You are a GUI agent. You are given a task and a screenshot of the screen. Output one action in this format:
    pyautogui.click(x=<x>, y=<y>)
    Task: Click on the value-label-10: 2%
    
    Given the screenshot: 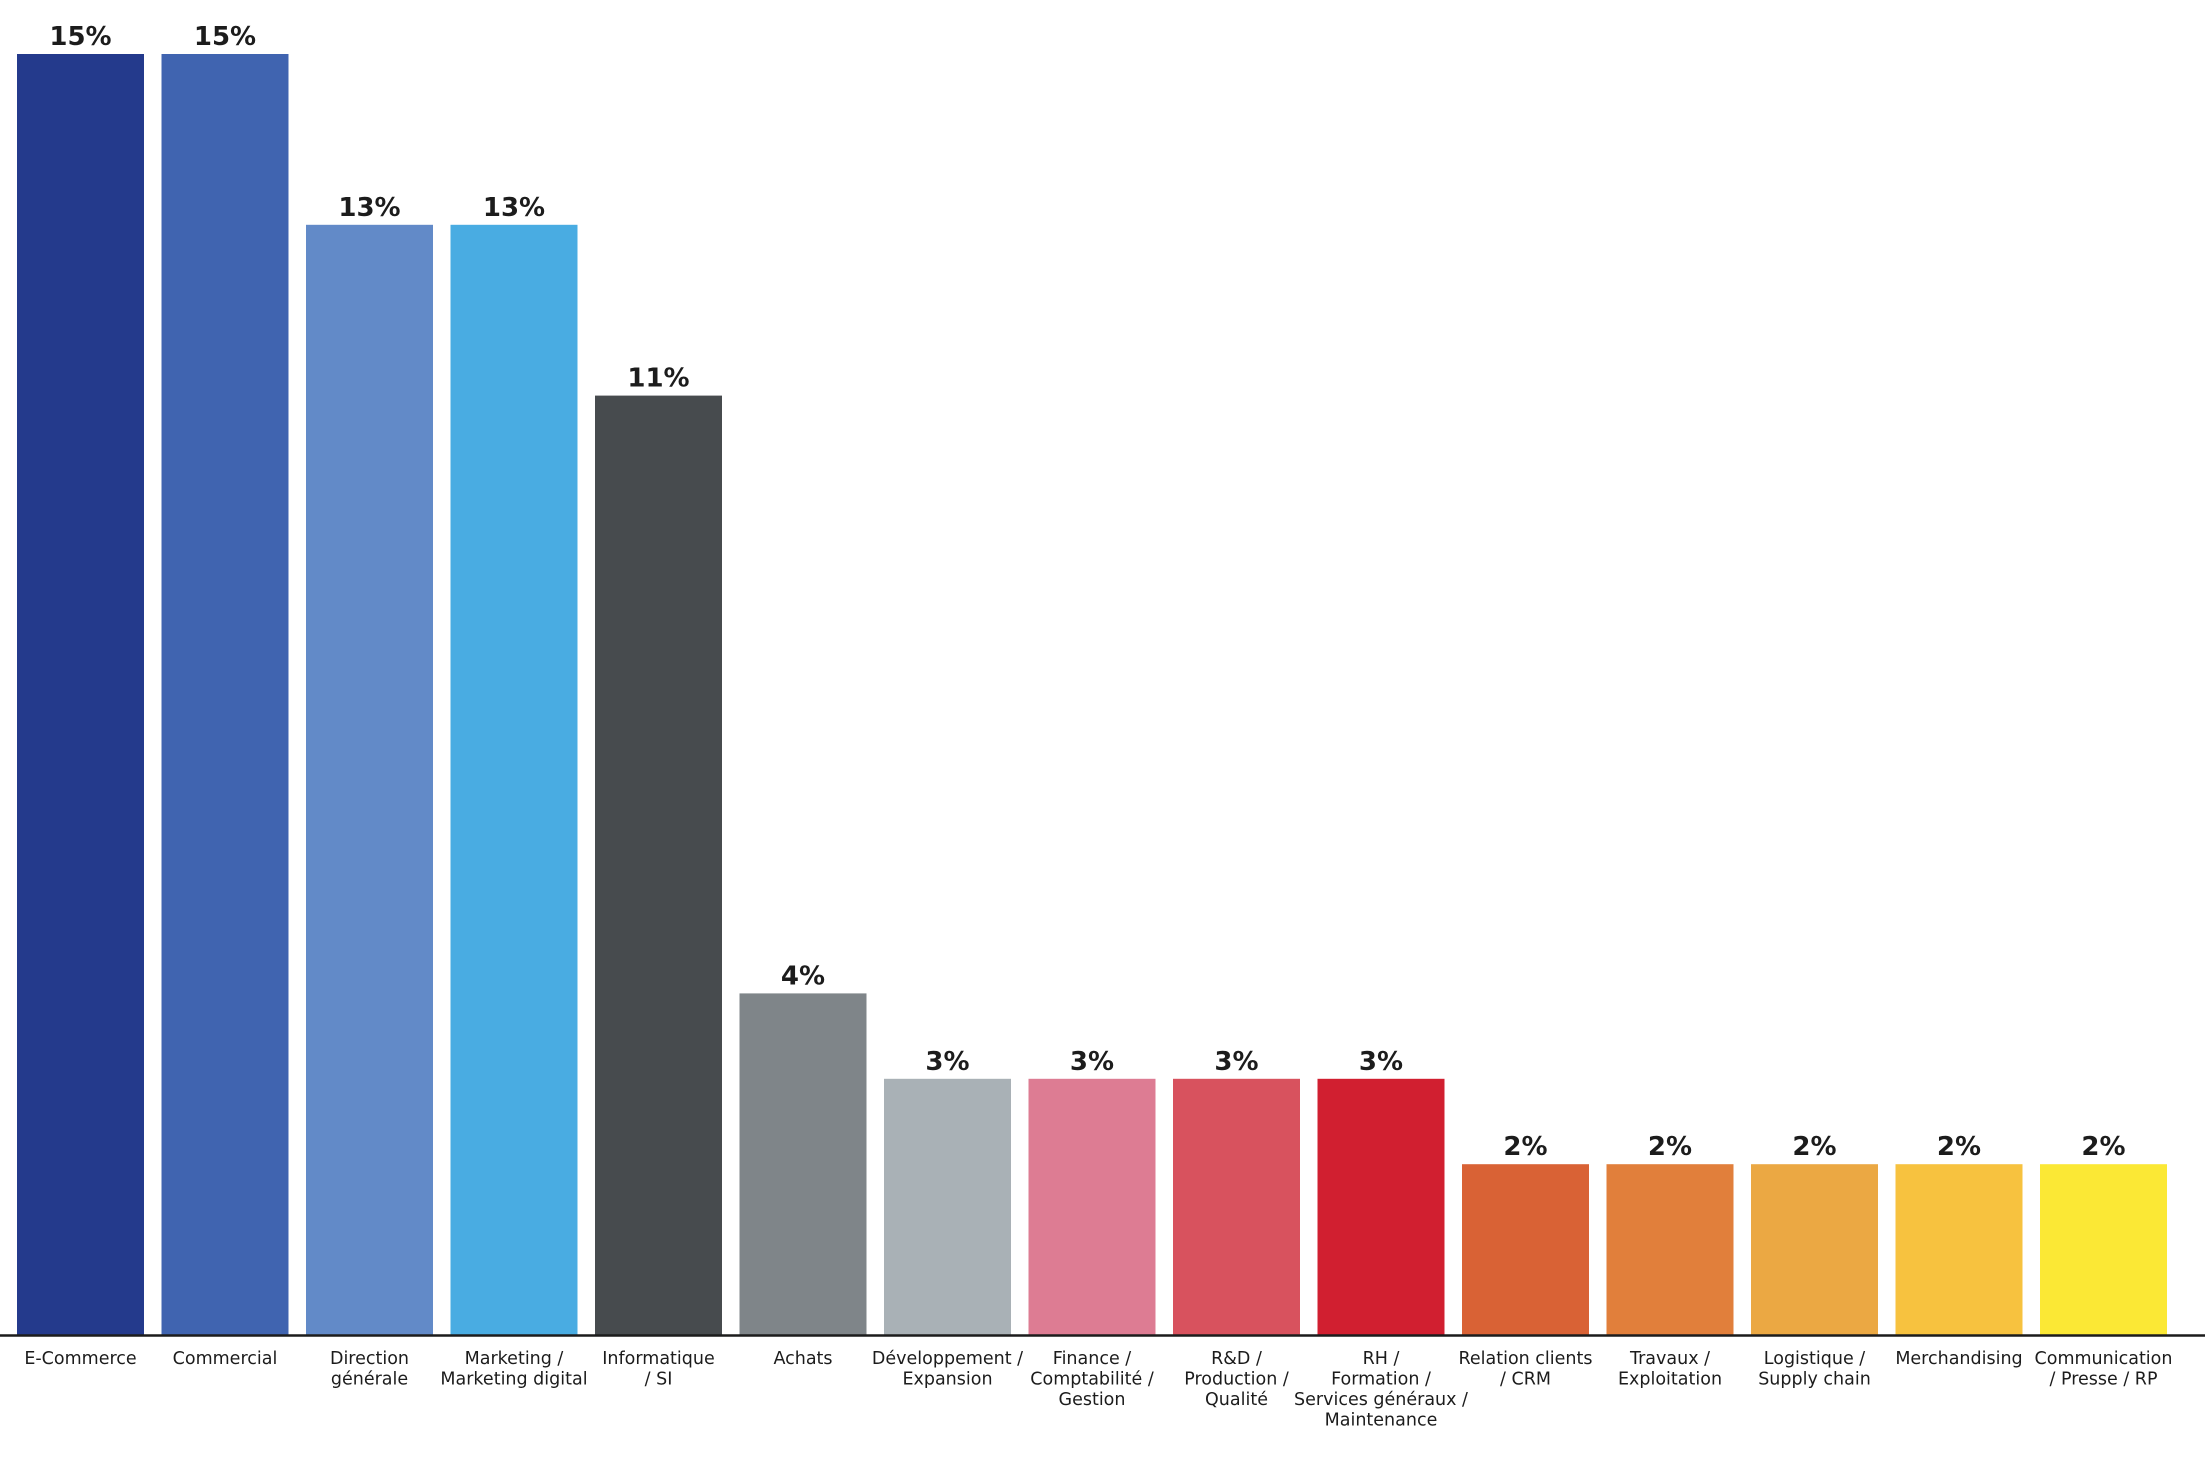 What is the action you would take?
    pyautogui.click(x=1525, y=1147)
    